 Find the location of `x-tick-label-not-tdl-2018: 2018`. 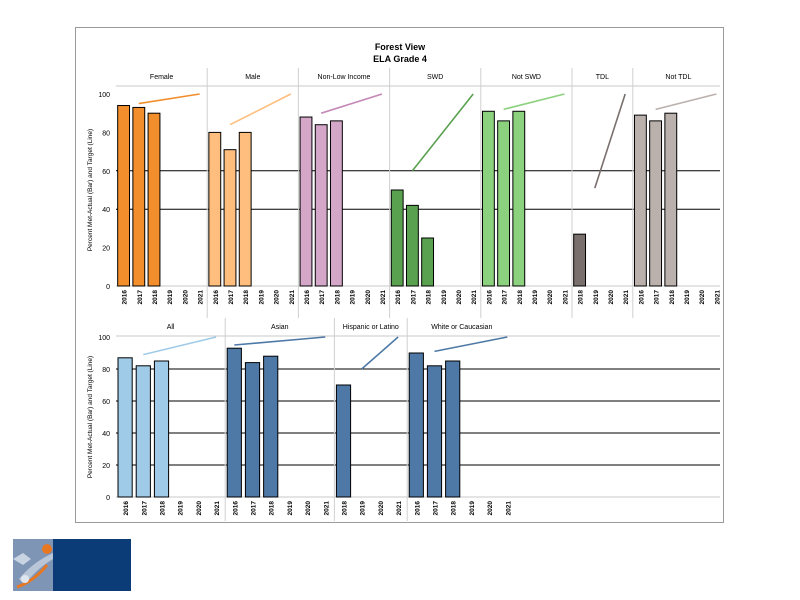

x-tick-label-not-tdl-2018: 2018 is located at coordinates (672, 297).